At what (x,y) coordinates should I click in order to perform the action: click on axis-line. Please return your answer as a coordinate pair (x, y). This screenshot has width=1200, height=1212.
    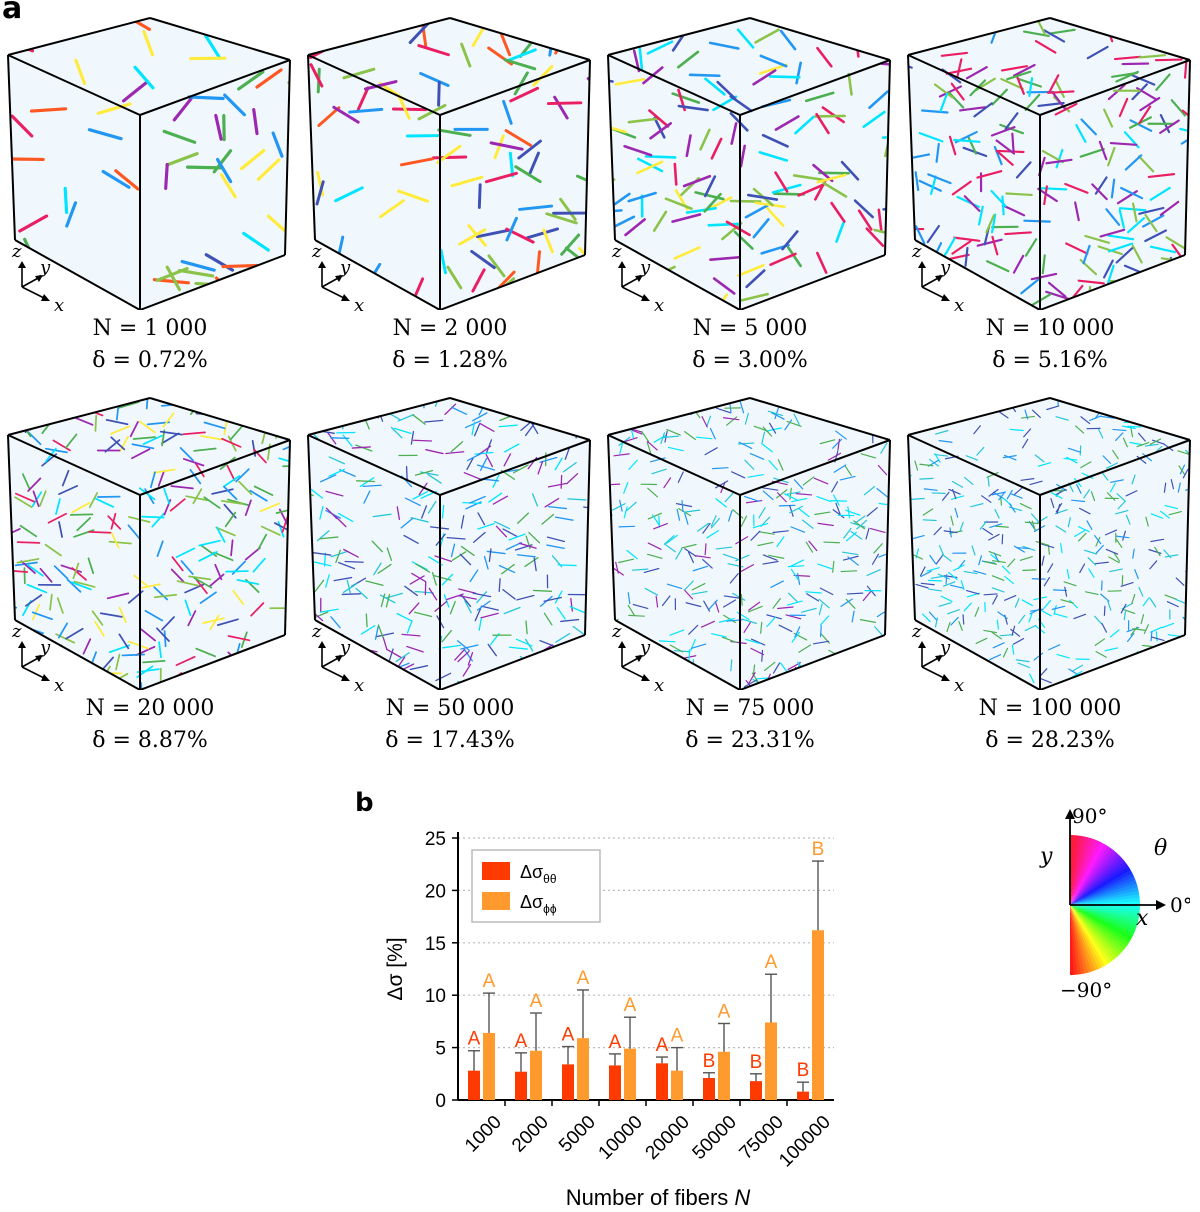
    Looking at the image, I should click on (634, 673).